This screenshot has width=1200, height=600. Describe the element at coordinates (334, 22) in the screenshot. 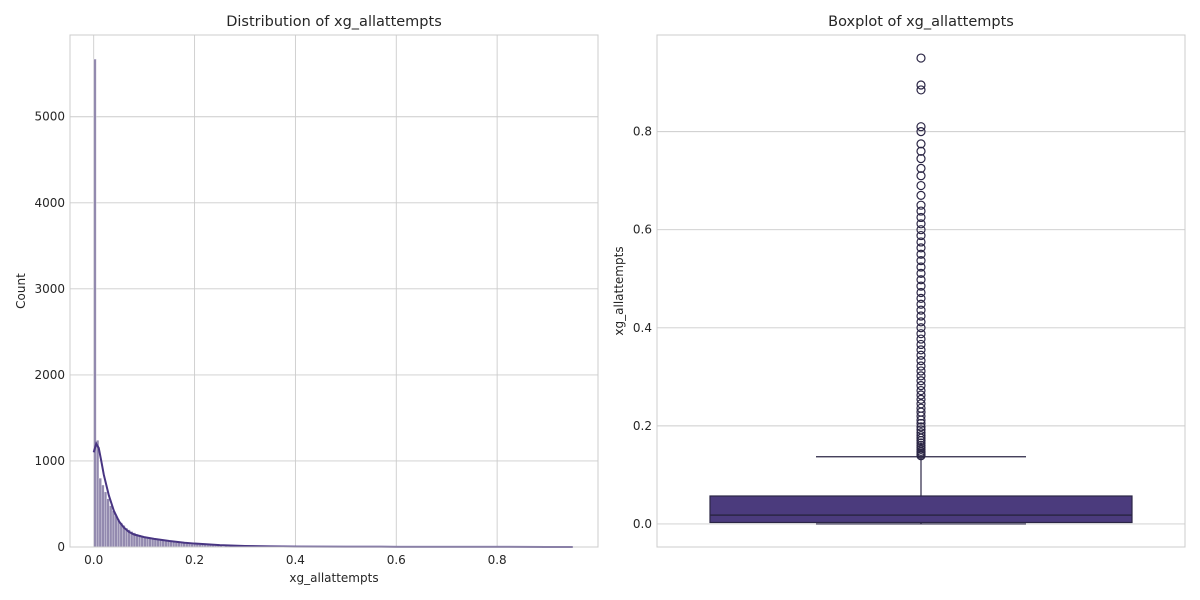

I see `histogram-title: Distribution of xg_allattempts` at that location.